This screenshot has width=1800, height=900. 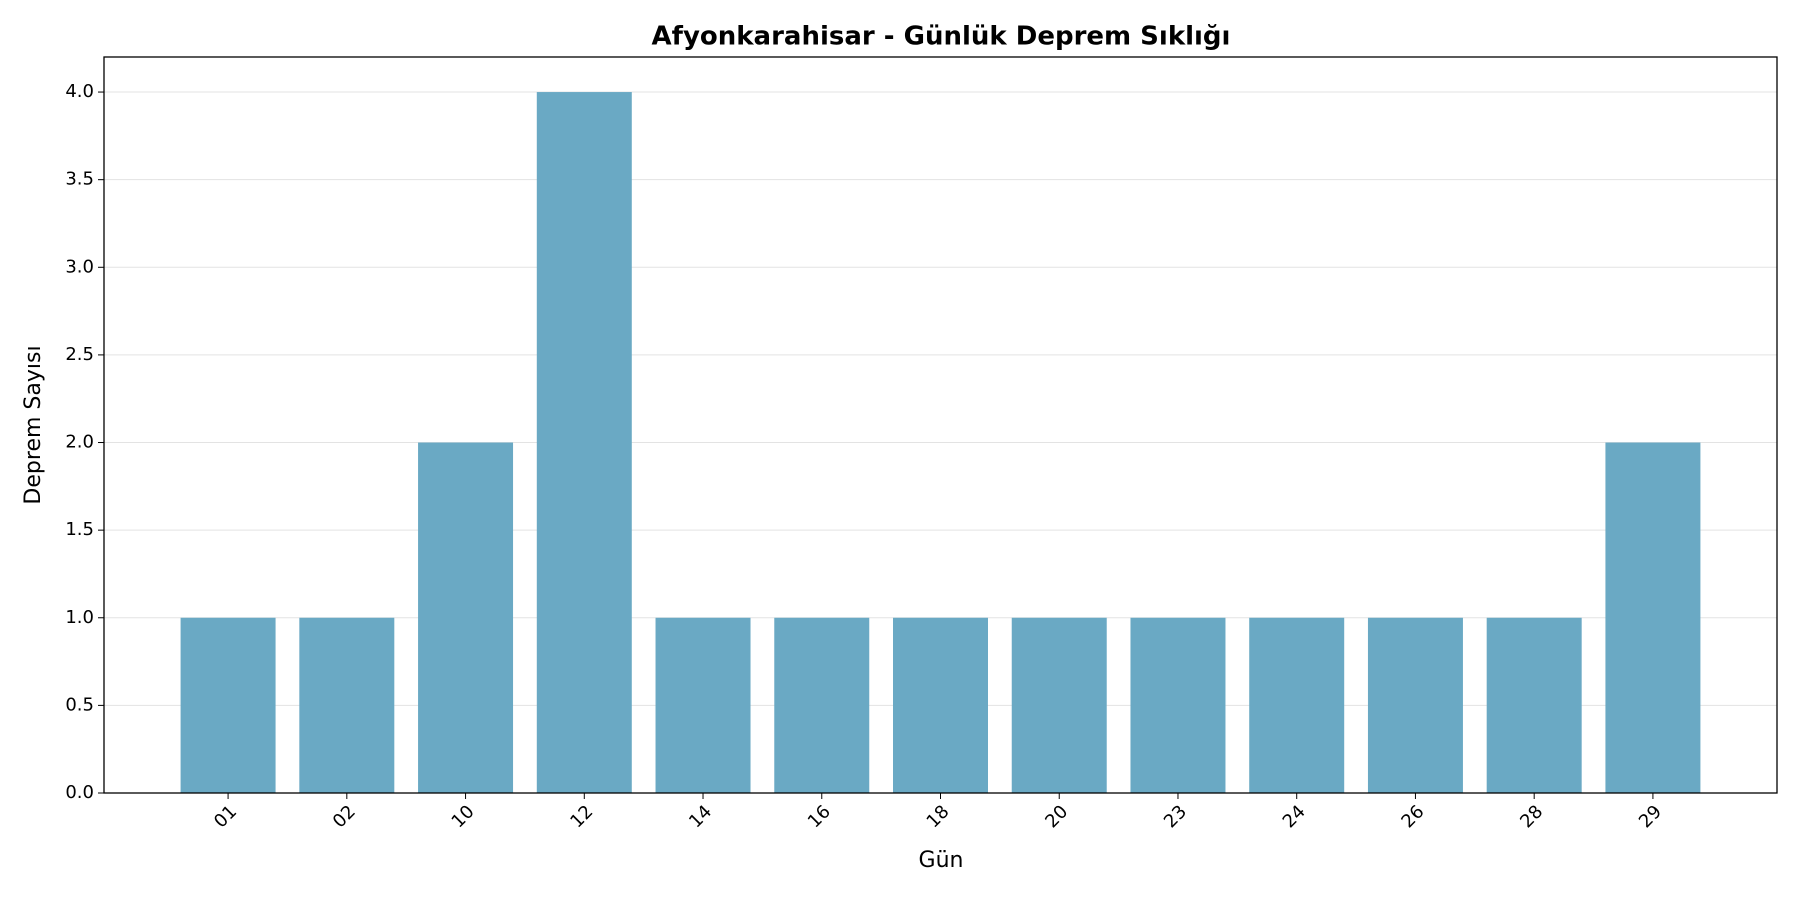 What do you see at coordinates (79, 442) in the screenshot?
I see `y-tick-label: 2.0` at bounding box center [79, 442].